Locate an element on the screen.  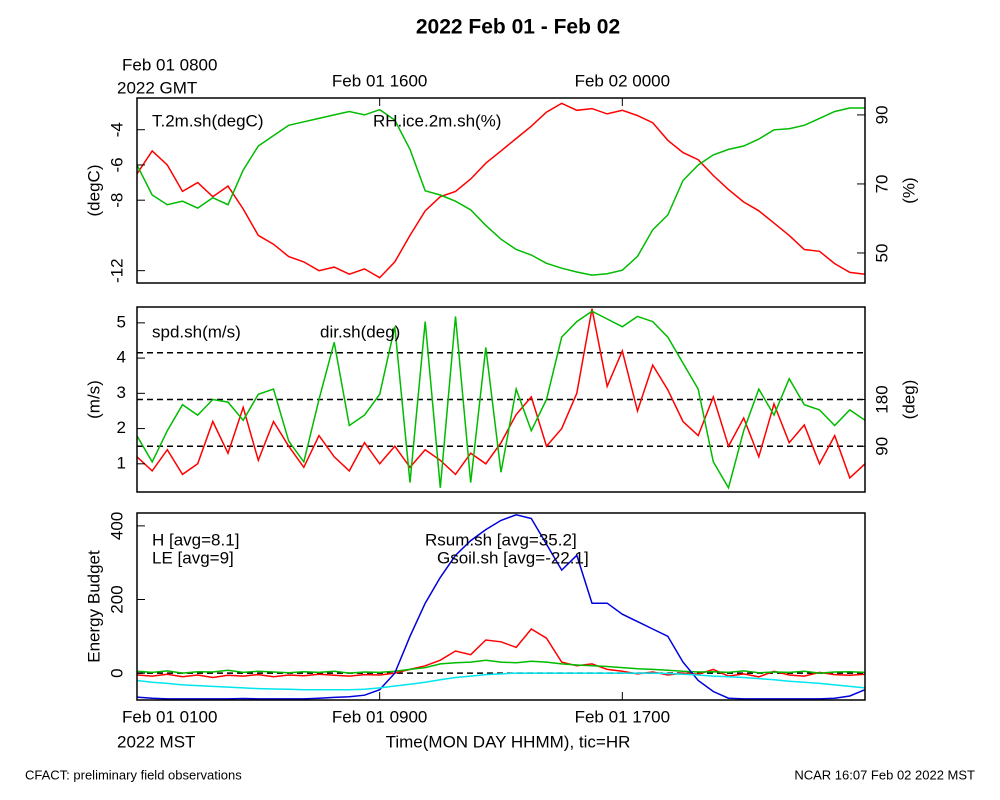
legend-entry: RH.ice.2m.sh(%) is located at coordinates (437, 120).